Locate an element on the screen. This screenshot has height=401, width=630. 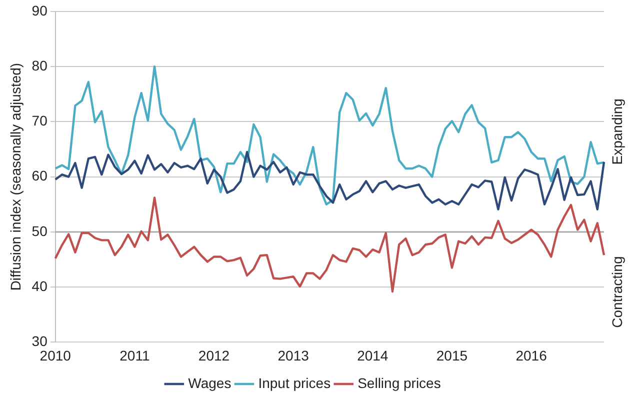
legend-label: Selling prices is located at coordinates (399, 382).